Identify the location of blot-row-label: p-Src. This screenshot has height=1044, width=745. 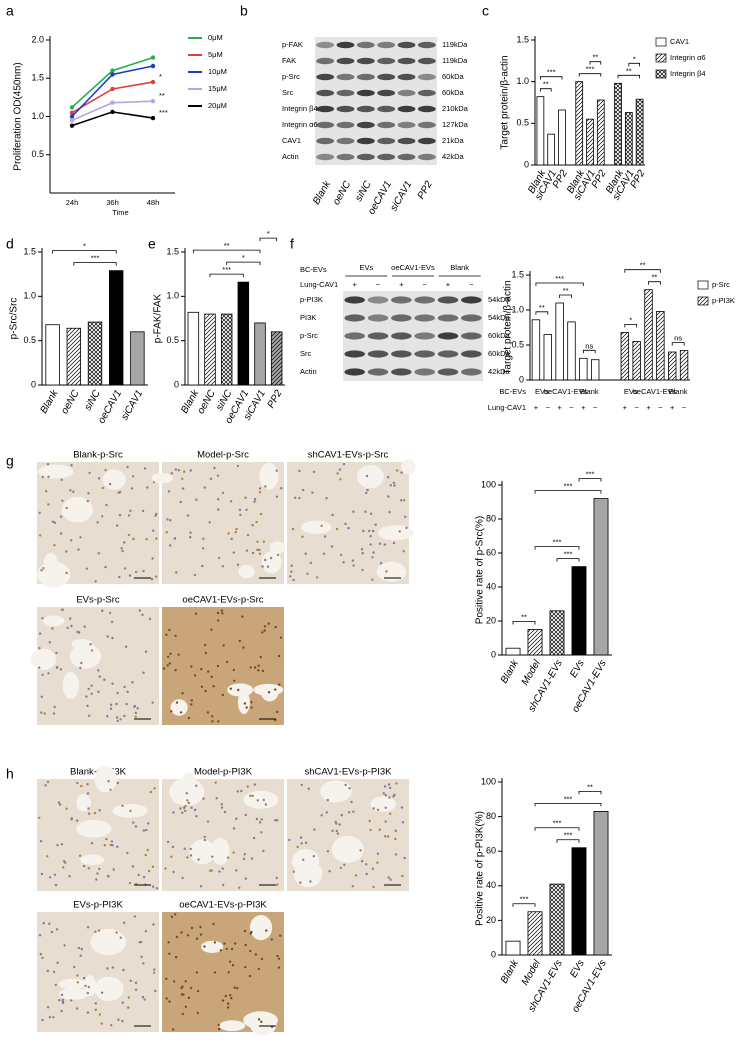
(309, 335).